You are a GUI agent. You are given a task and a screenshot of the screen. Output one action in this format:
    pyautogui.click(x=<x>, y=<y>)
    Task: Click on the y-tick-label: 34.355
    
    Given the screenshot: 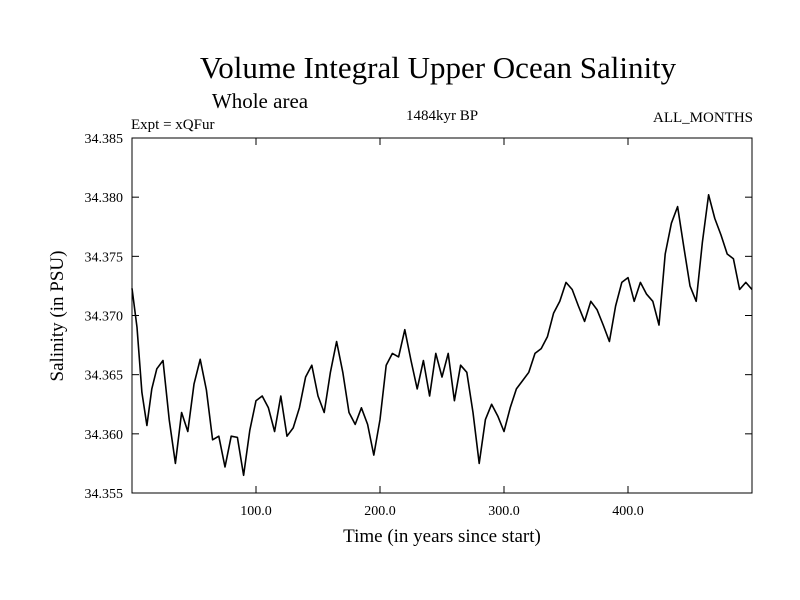 What is the action you would take?
    pyautogui.click(x=104, y=494)
    